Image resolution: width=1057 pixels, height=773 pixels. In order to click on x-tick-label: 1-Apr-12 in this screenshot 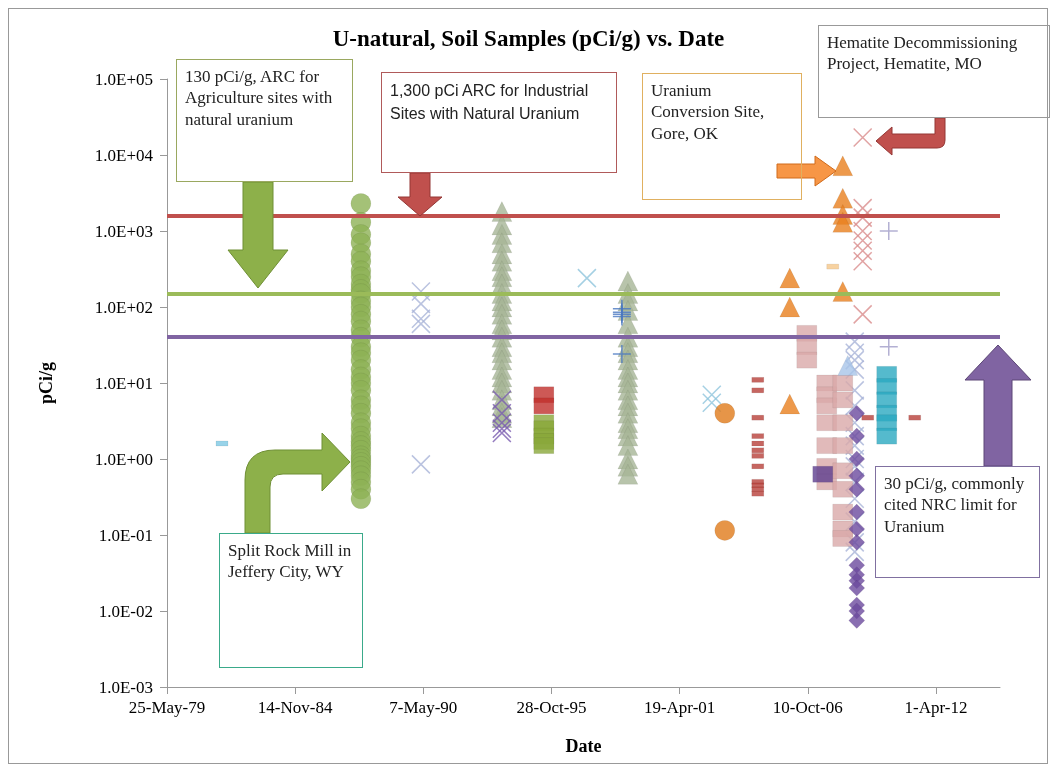, I will do `click(936, 707)`.